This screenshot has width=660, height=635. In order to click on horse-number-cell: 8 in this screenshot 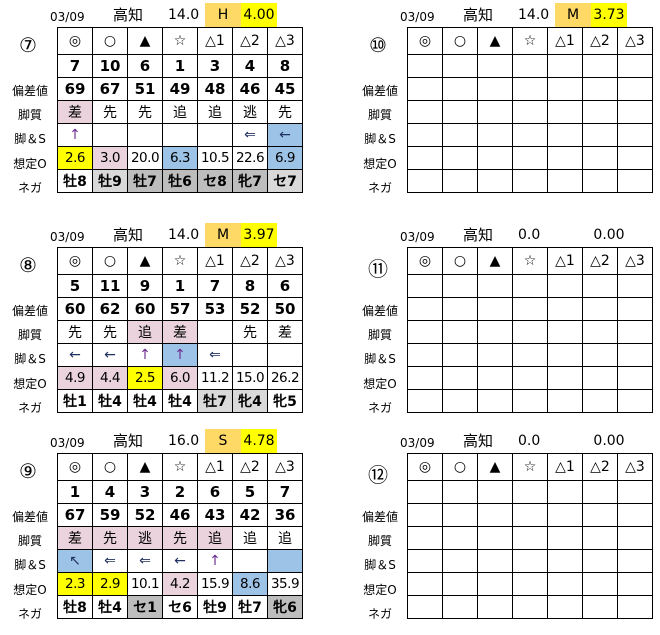, I will do `click(250, 286)`.